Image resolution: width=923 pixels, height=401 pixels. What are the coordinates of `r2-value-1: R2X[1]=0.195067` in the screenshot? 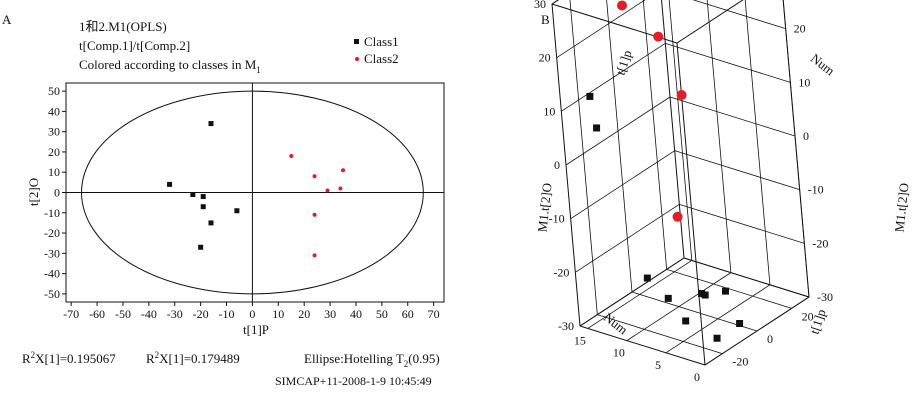 It's located at (69, 358).